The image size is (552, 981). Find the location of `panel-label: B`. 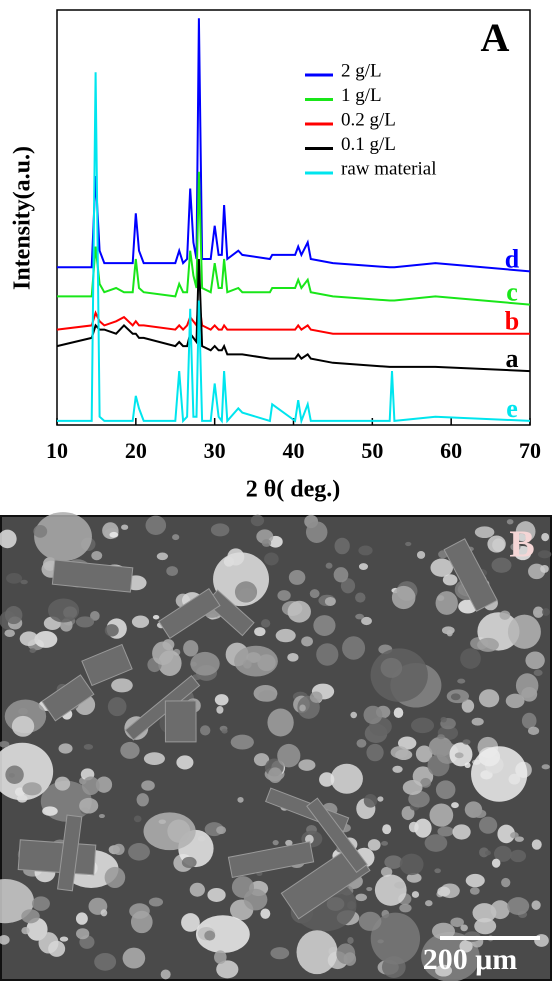

panel-label: B is located at coordinates (521, 545).